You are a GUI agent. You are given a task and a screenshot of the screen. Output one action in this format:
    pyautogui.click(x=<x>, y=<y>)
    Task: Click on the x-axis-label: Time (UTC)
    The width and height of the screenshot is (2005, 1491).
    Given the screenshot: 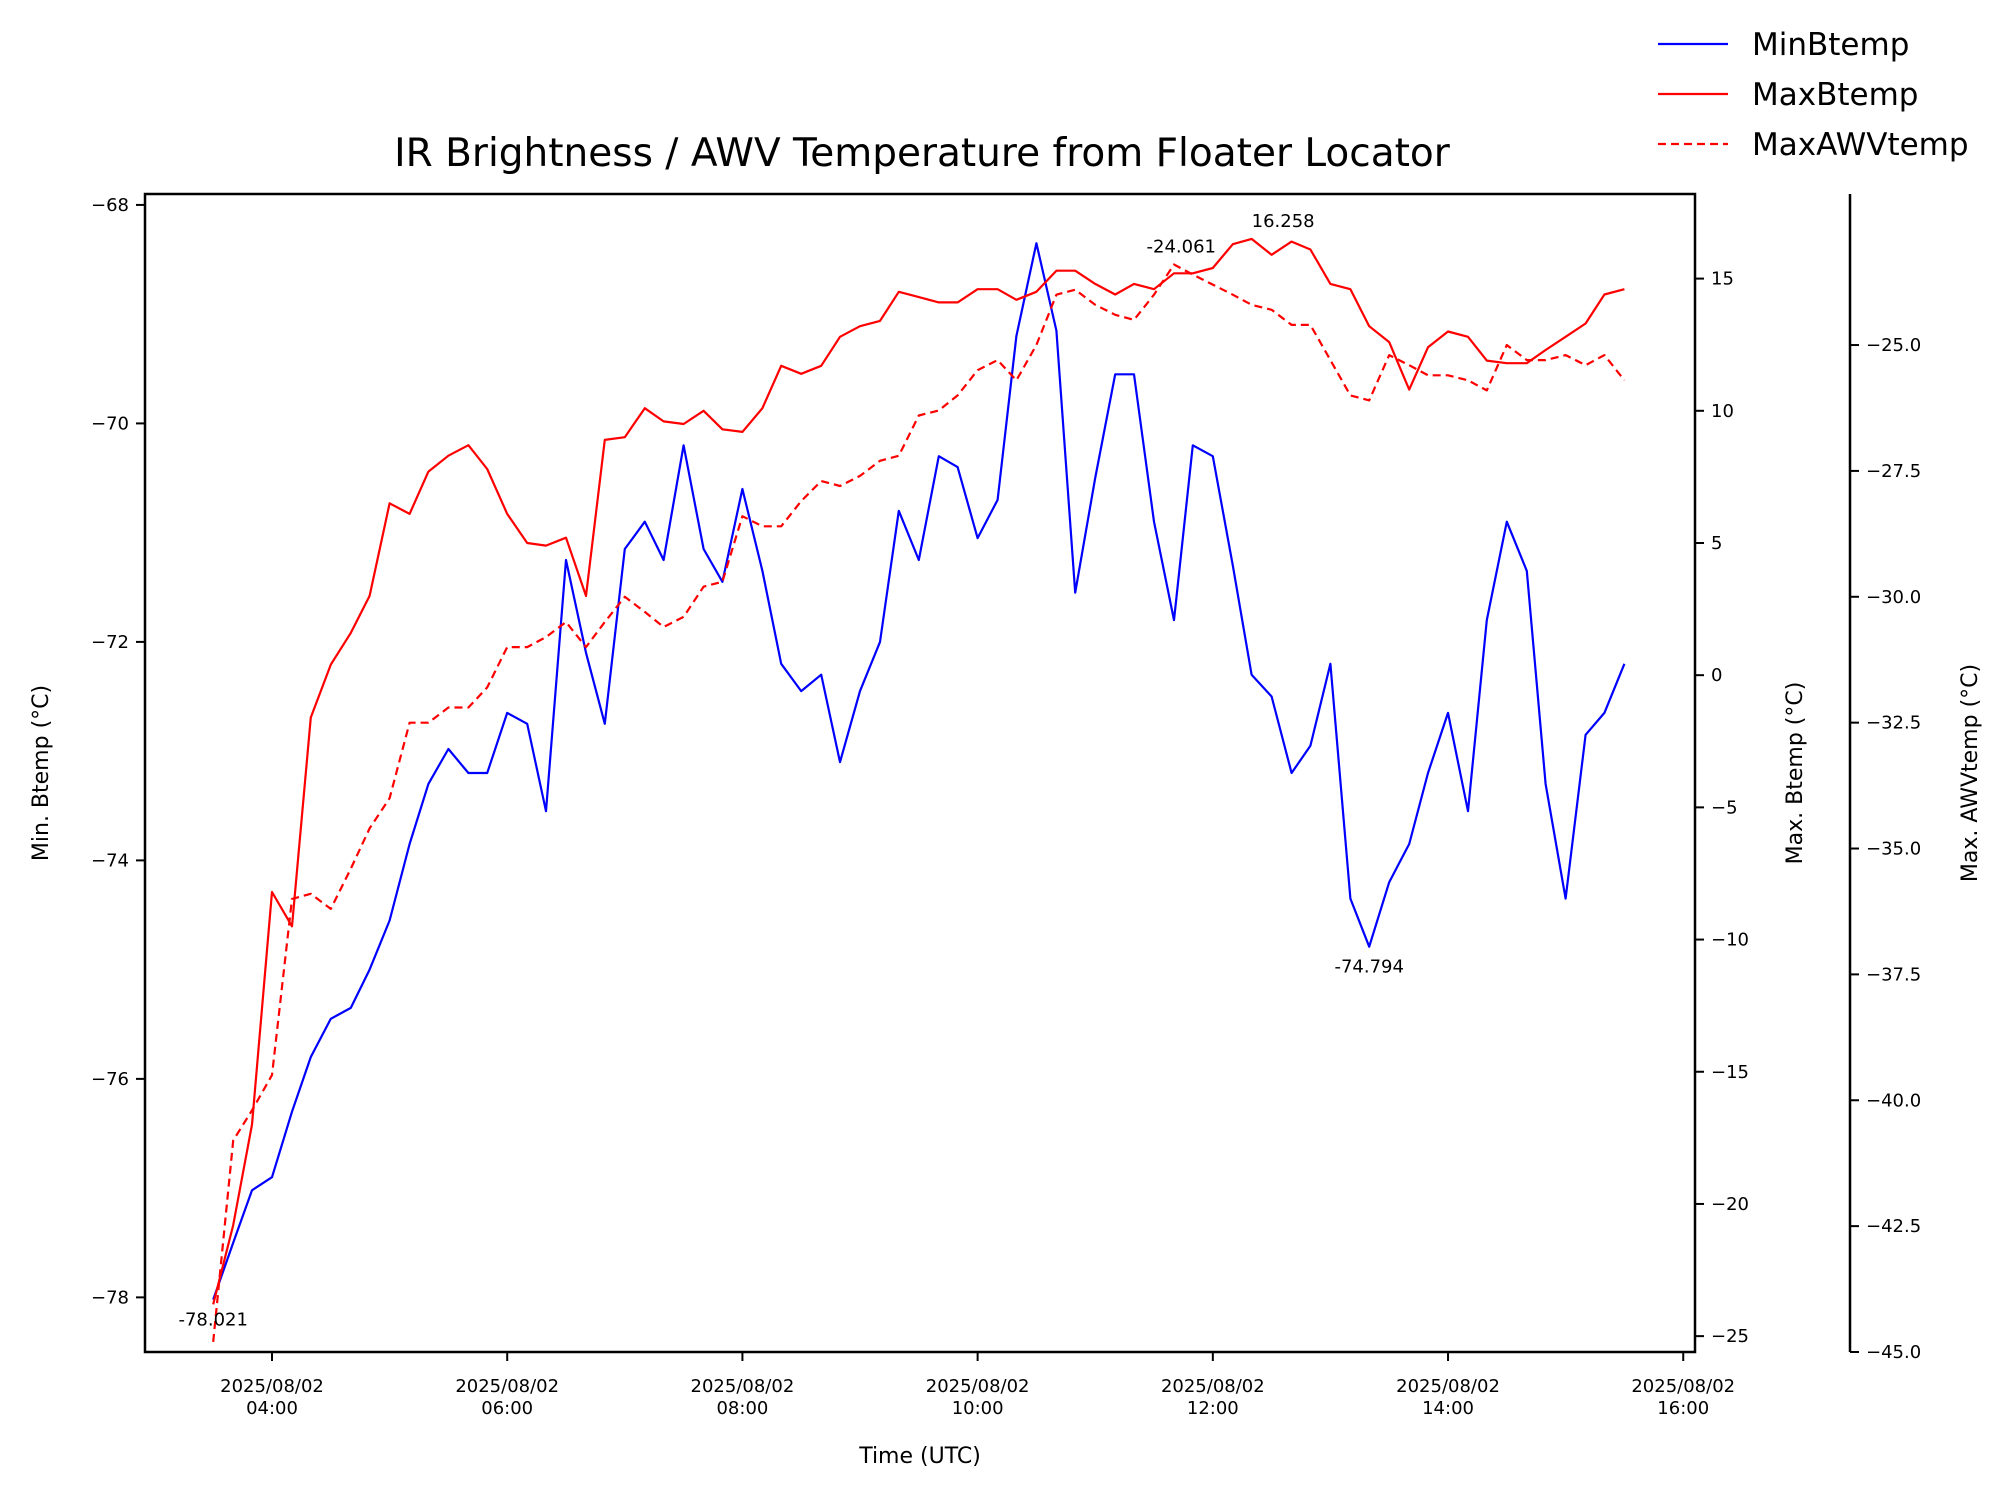 What is the action you would take?
    pyautogui.click(x=919, y=1456)
    